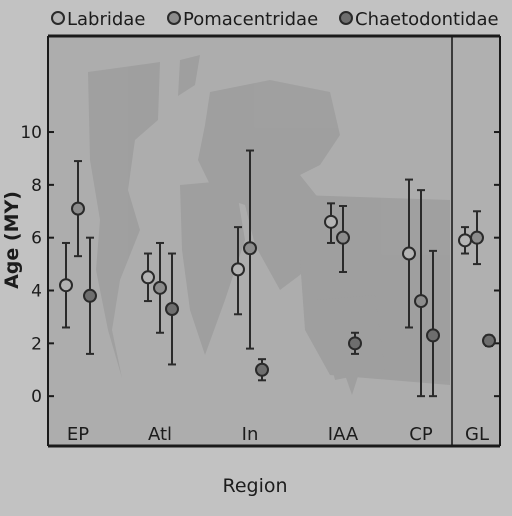 The height and width of the screenshot is (516, 512). What do you see at coordinates (78, 434) in the screenshot?
I see `x-tick-label: EP` at bounding box center [78, 434].